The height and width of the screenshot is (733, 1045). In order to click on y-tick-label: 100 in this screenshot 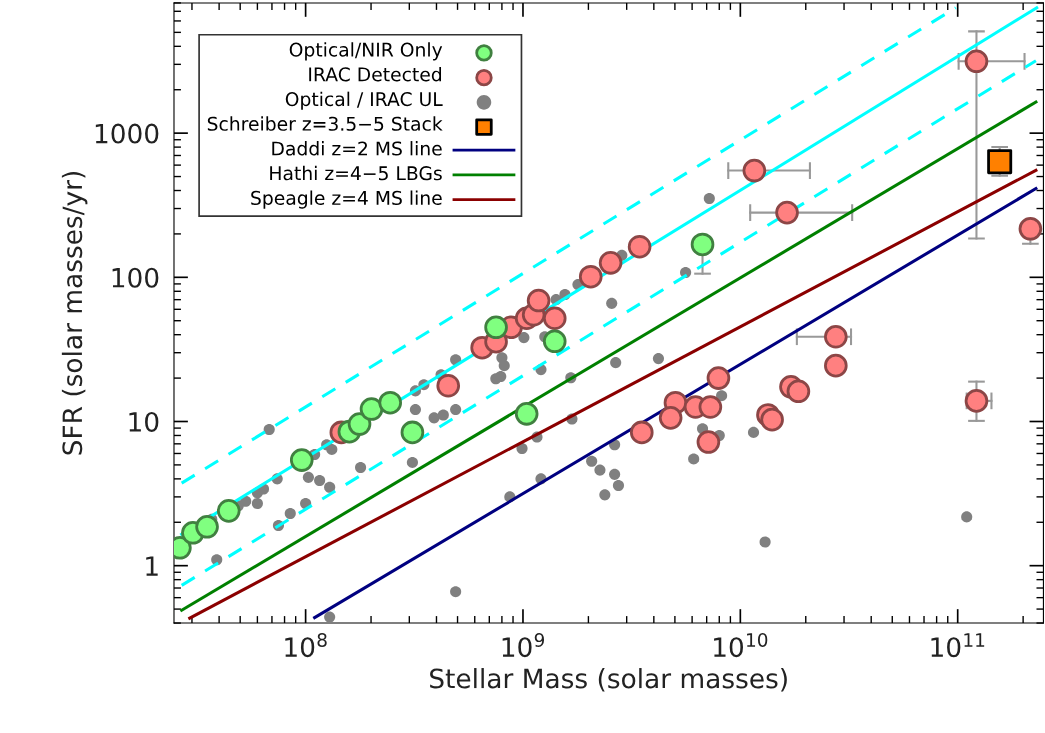, I will do `click(135, 277)`.